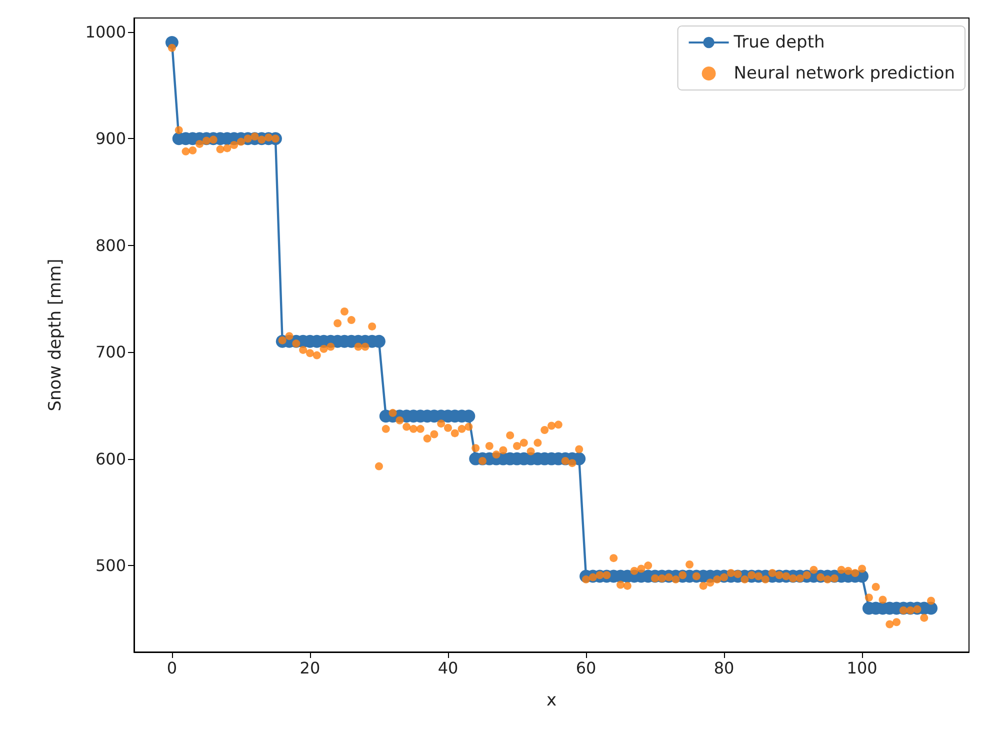 The width and height of the screenshot is (987, 733). I want to click on x-tick-label: 0, so click(172, 668).